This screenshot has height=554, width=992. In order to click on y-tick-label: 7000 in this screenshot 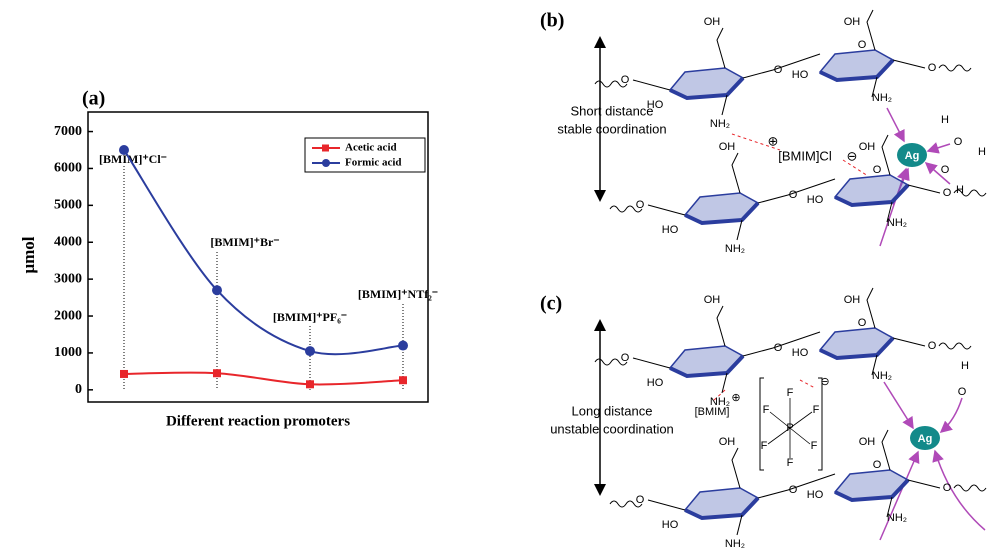, I will do `click(68, 131)`.